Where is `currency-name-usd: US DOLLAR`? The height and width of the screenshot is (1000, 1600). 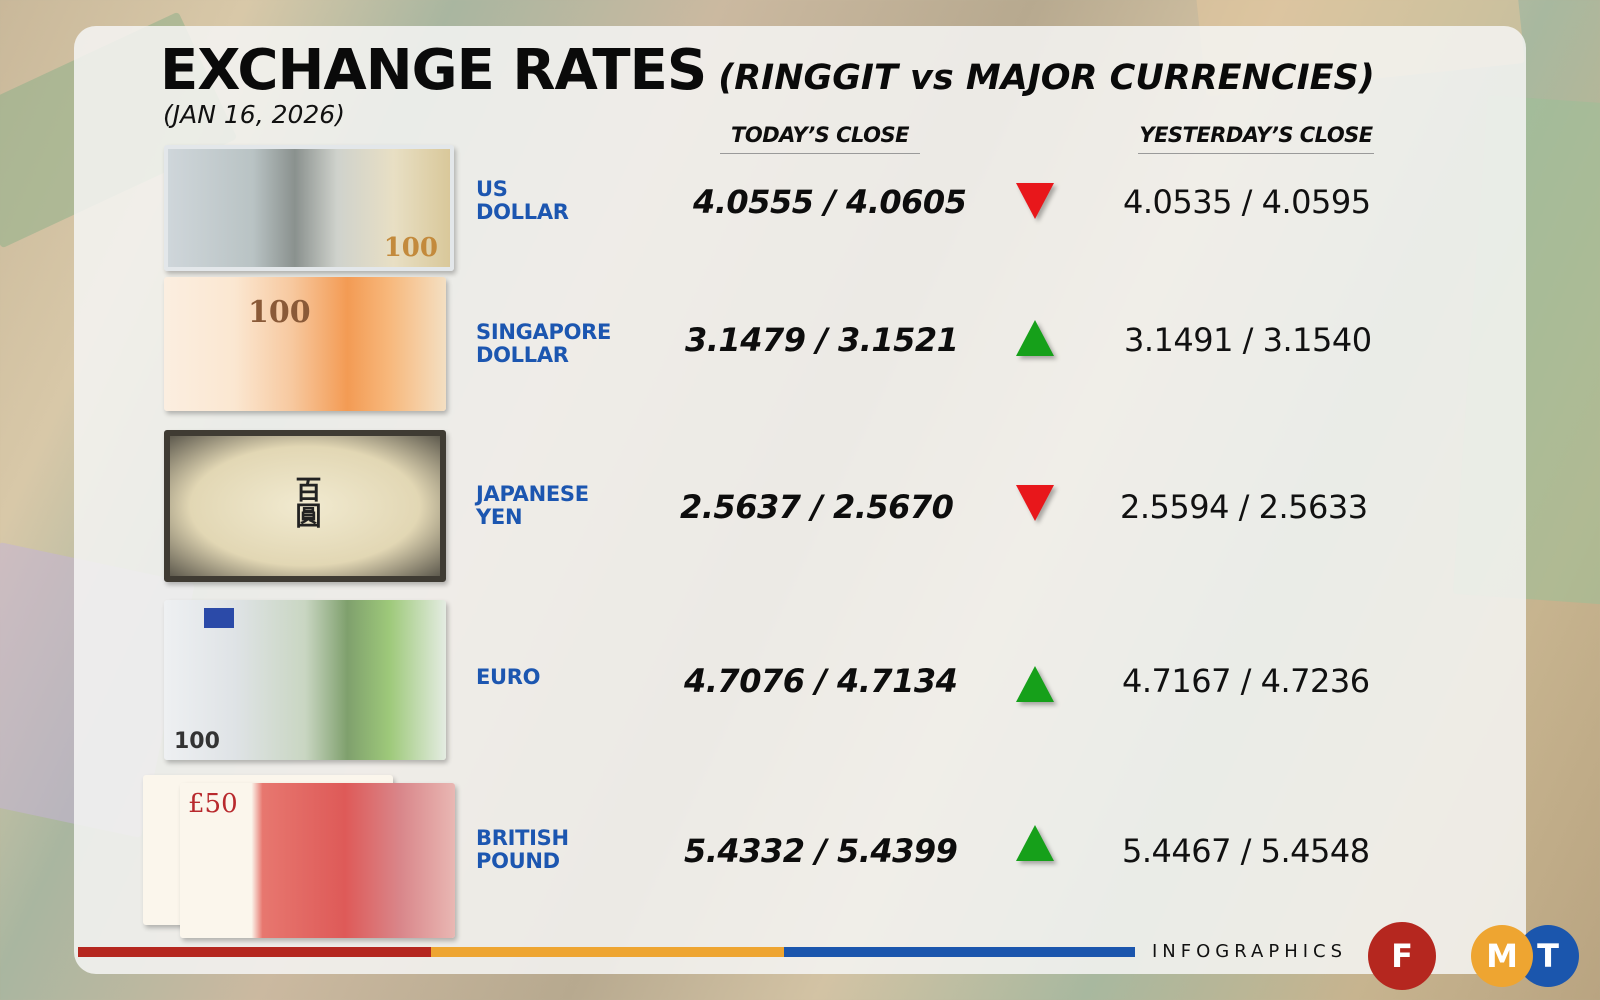 currency-name-usd: US DOLLAR is located at coordinates (522, 201).